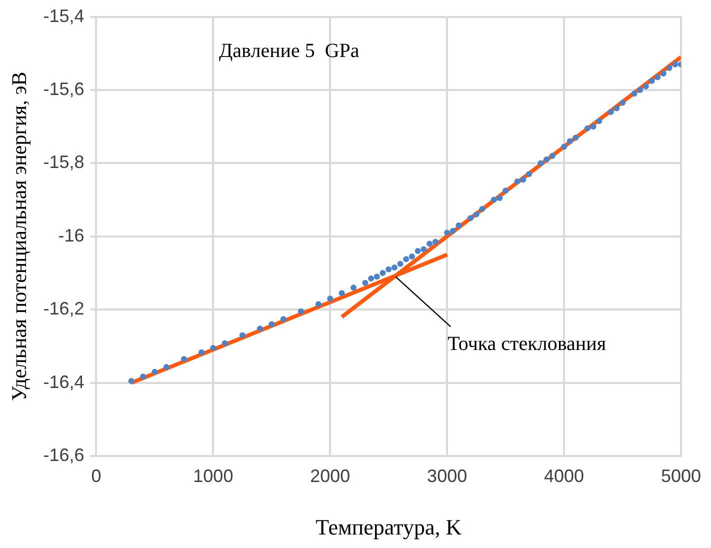 The width and height of the screenshot is (711, 548). What do you see at coordinates (213, 476) in the screenshot?
I see `x-tick-label: 1000` at bounding box center [213, 476].